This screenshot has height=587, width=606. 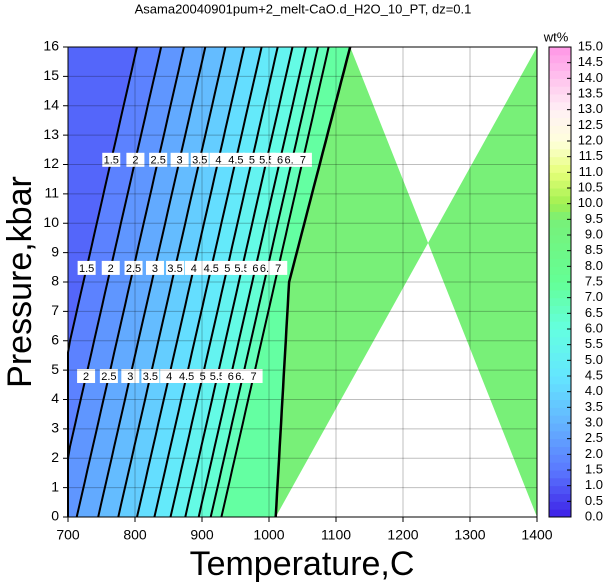 What do you see at coordinates (51, 46) in the screenshot?
I see `y-tick-label: 16` at bounding box center [51, 46].